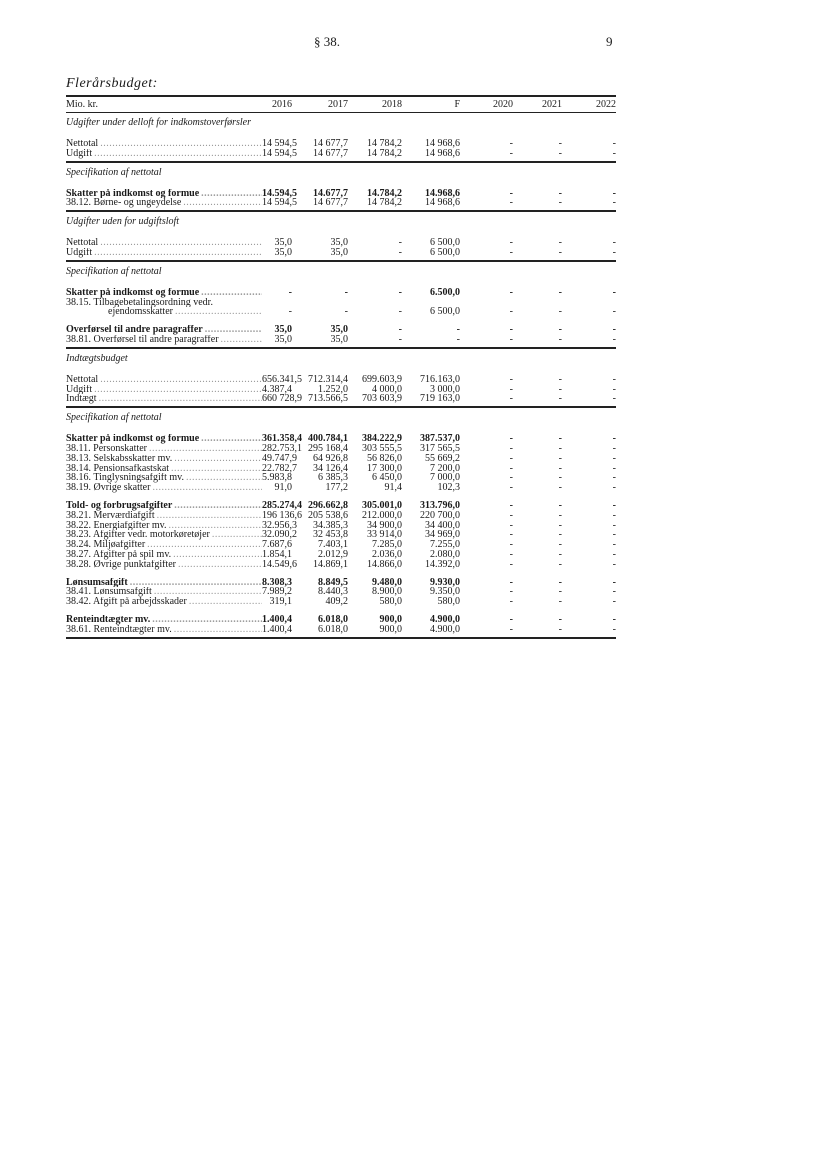 Image resolution: width=828 pixels, height=1169 pixels. Describe the element at coordinates (82, 243) in the screenshot. I see `row-label-text: Nettotal` at that location.